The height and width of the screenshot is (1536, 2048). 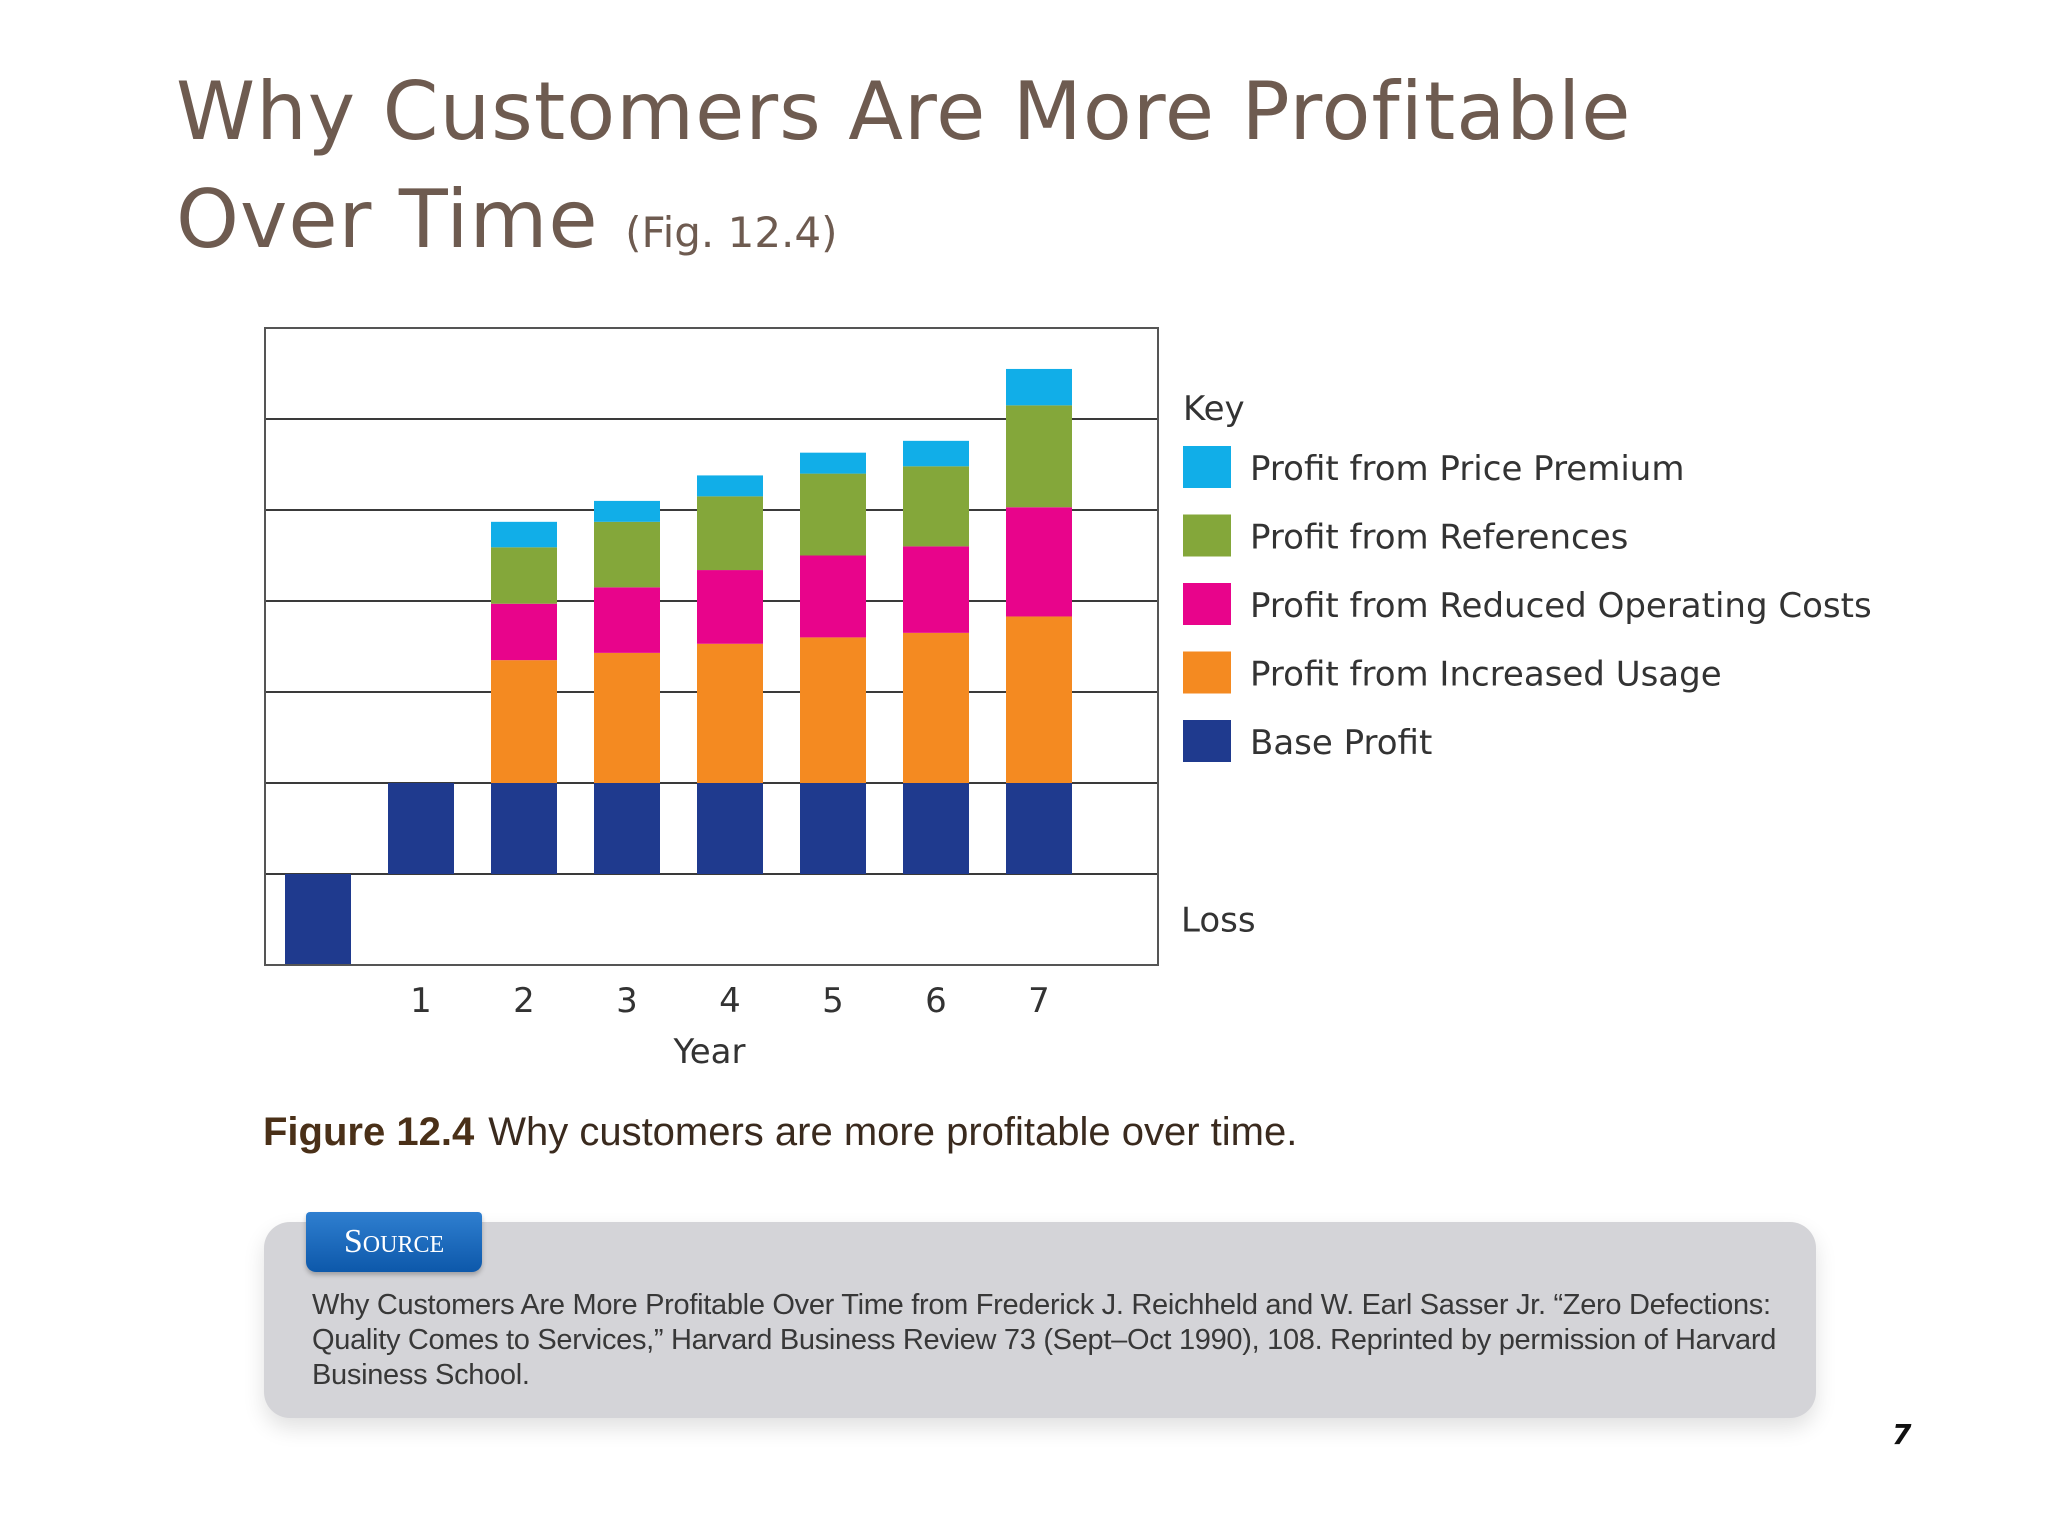 What do you see at coordinates (1467, 469) in the screenshot?
I see `legend-entry-label: Profit from Price Premium` at bounding box center [1467, 469].